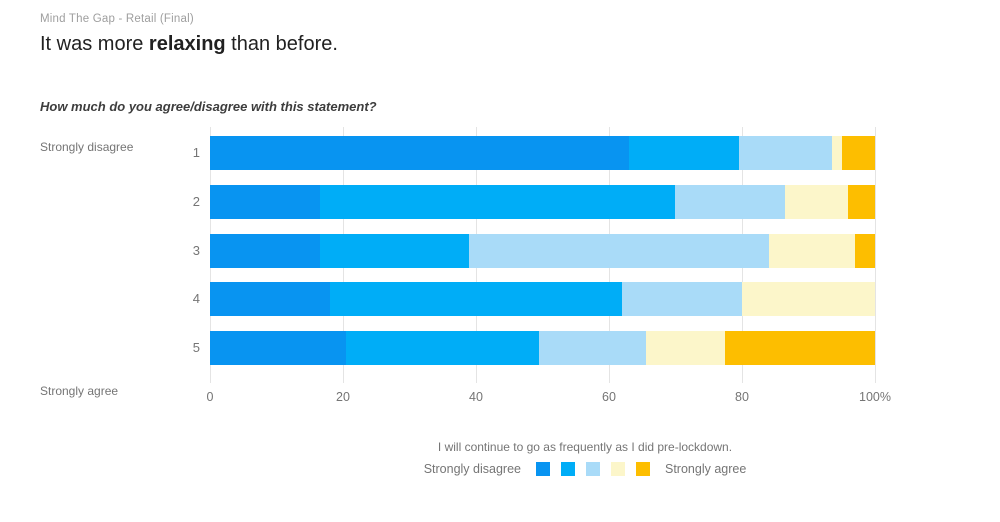  What do you see at coordinates (705, 469) in the screenshot?
I see `legend-right-label: Strongly agree` at bounding box center [705, 469].